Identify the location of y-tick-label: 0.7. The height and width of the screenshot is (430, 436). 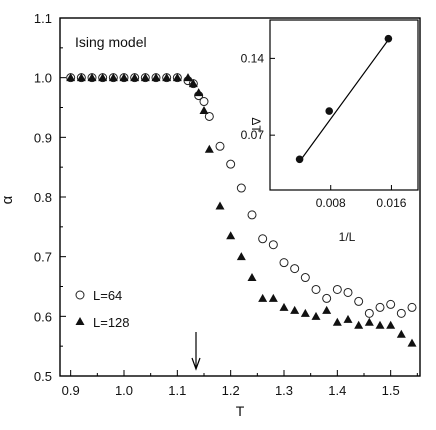
(43, 257).